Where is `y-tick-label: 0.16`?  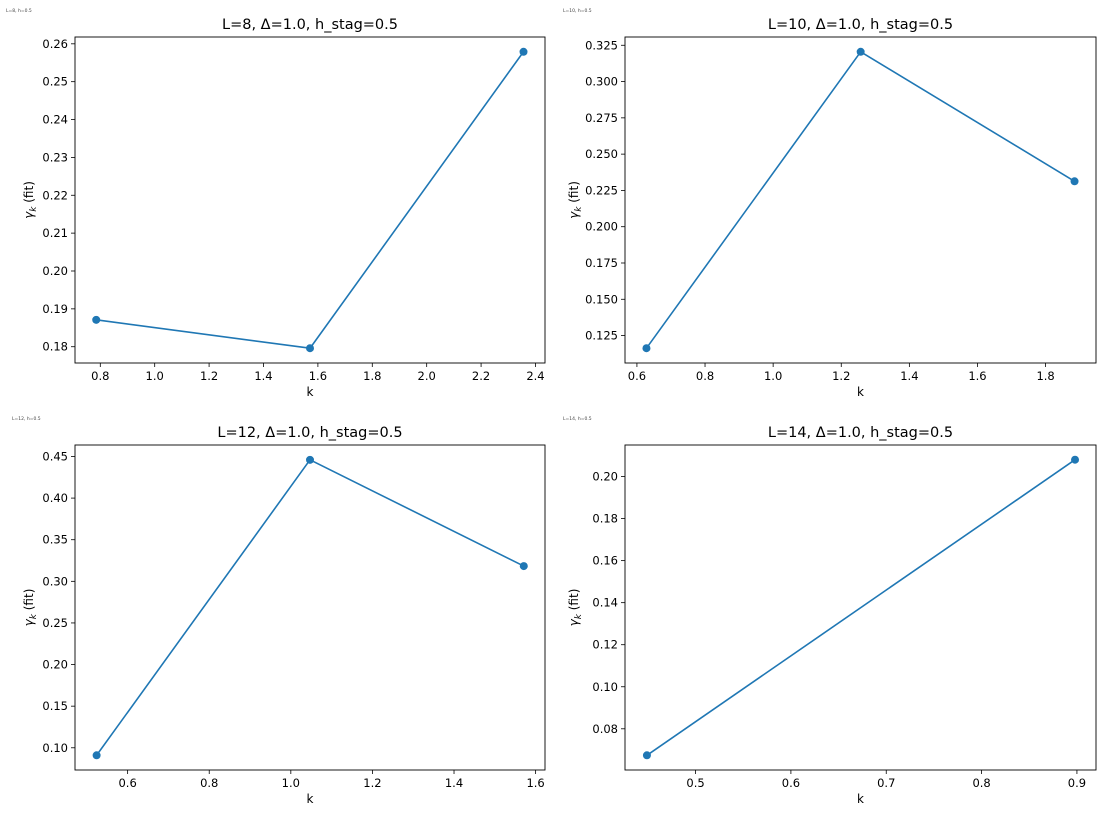
y-tick-label: 0.16 is located at coordinates (605, 561).